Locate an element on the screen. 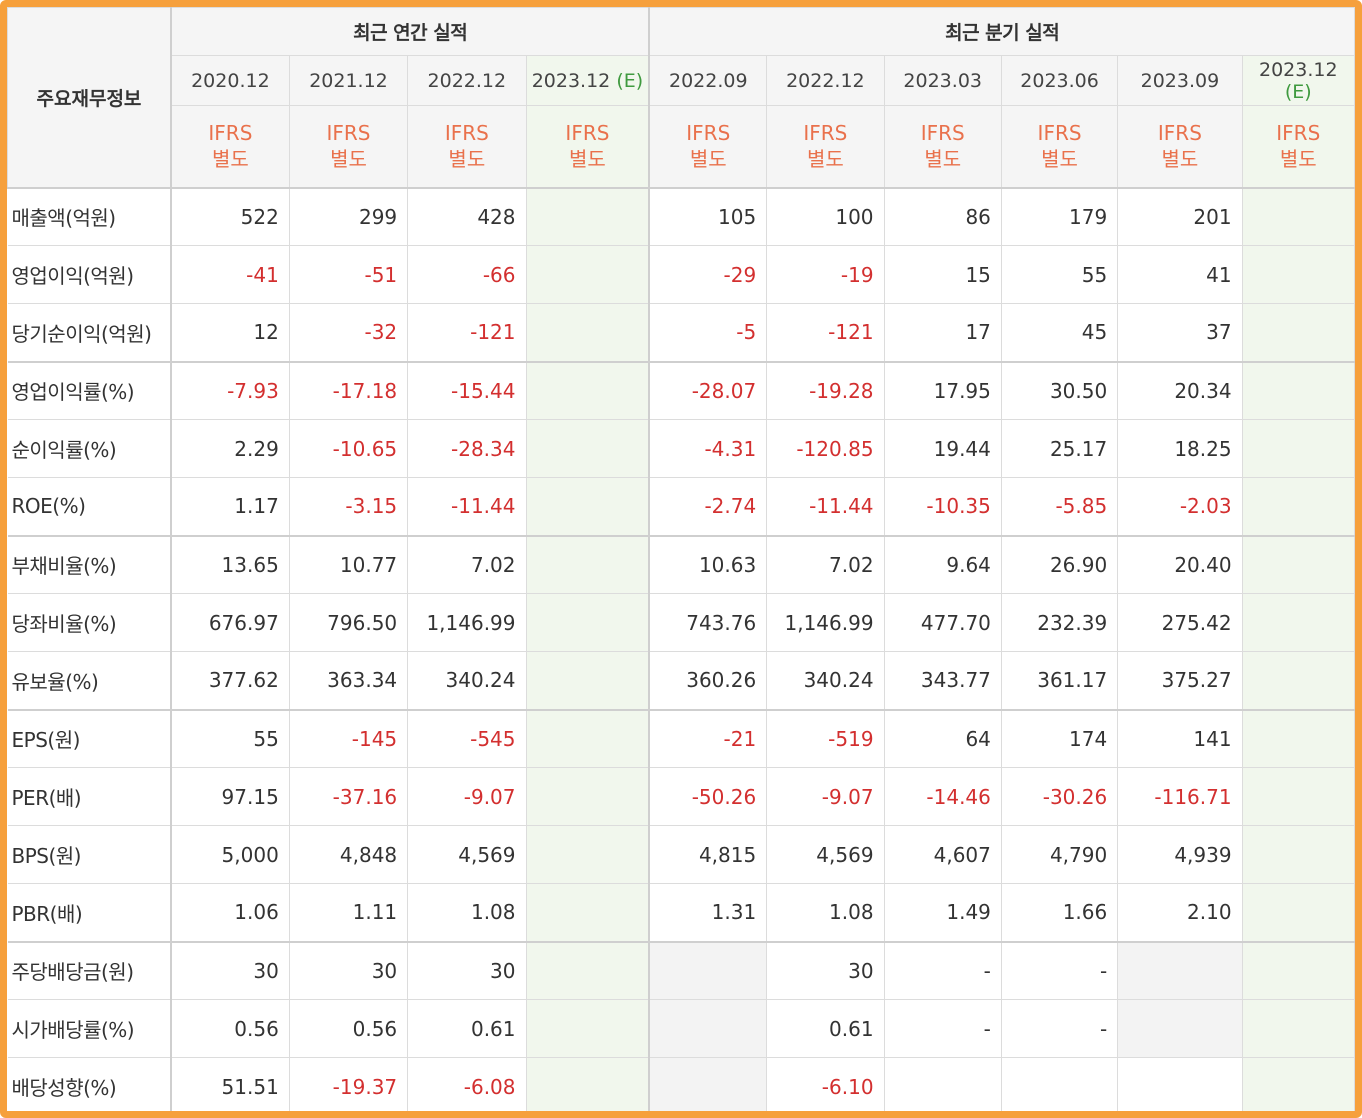 The height and width of the screenshot is (1118, 1362). table-cell: 361.17 is located at coordinates (1060, 681).